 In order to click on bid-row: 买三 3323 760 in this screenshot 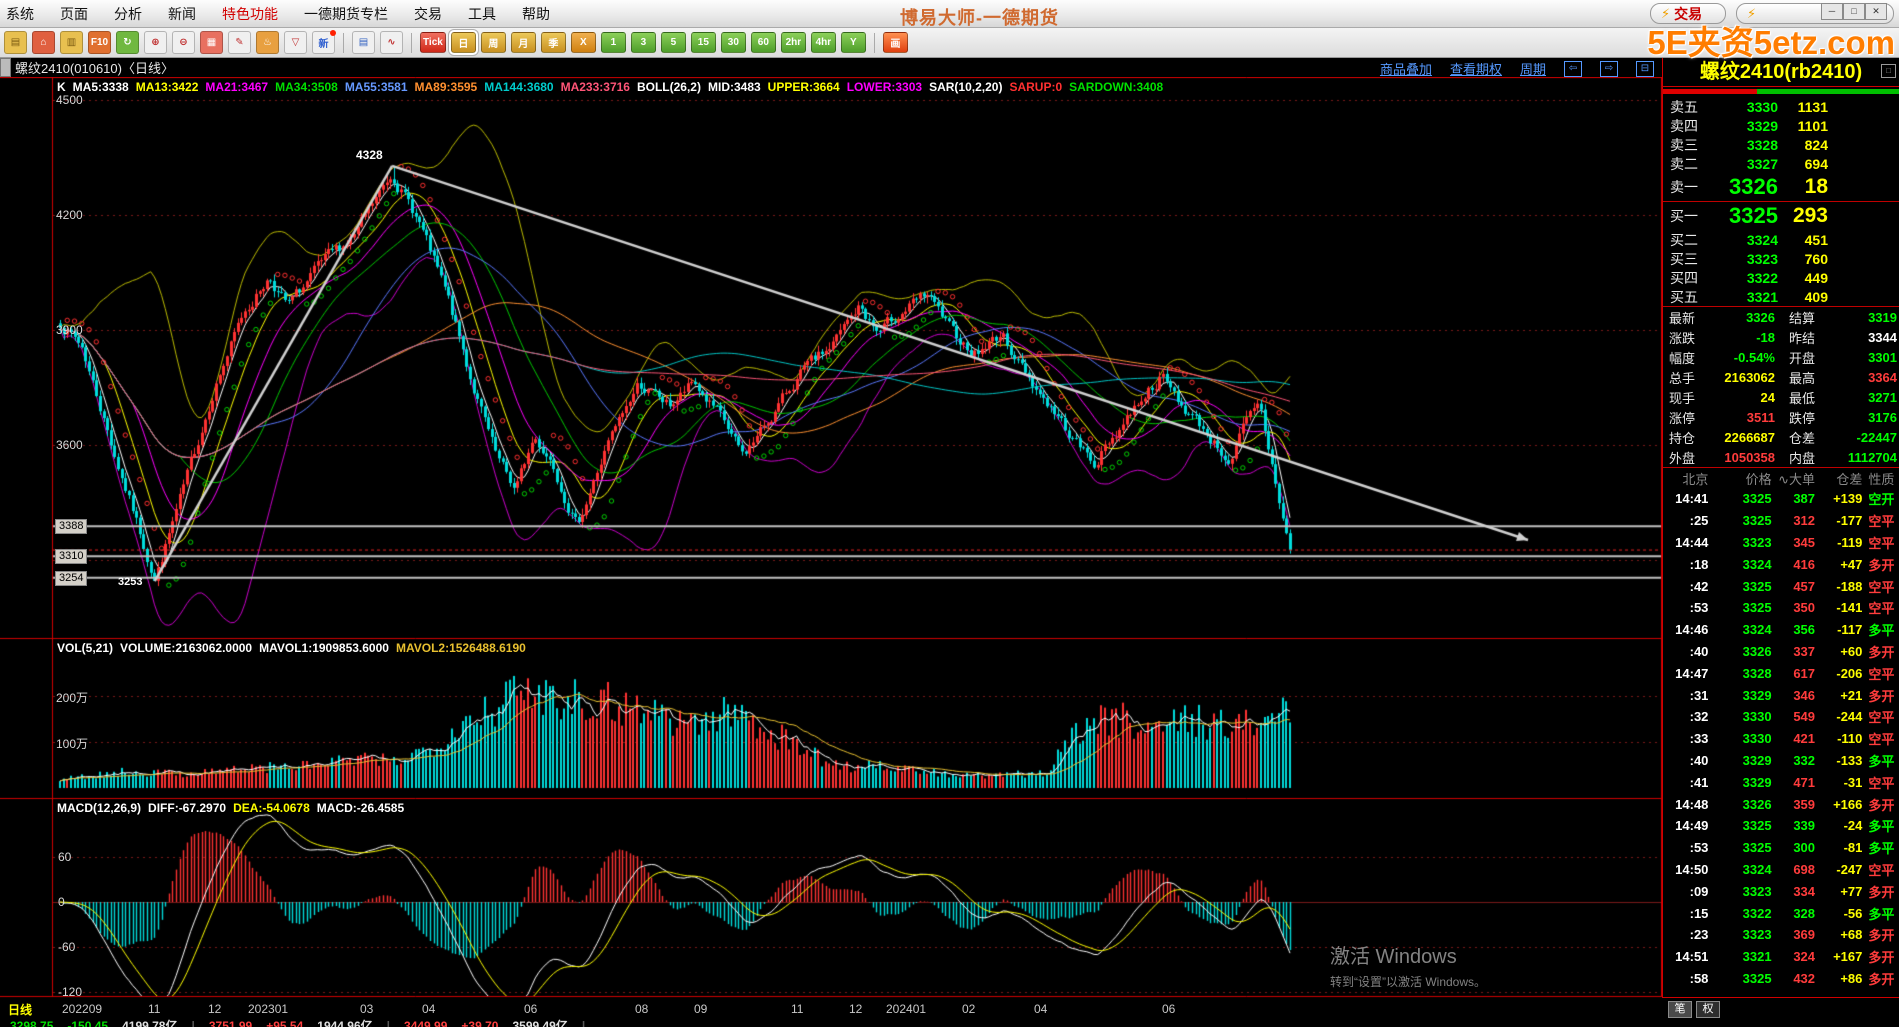, I will do `click(1749, 258)`.